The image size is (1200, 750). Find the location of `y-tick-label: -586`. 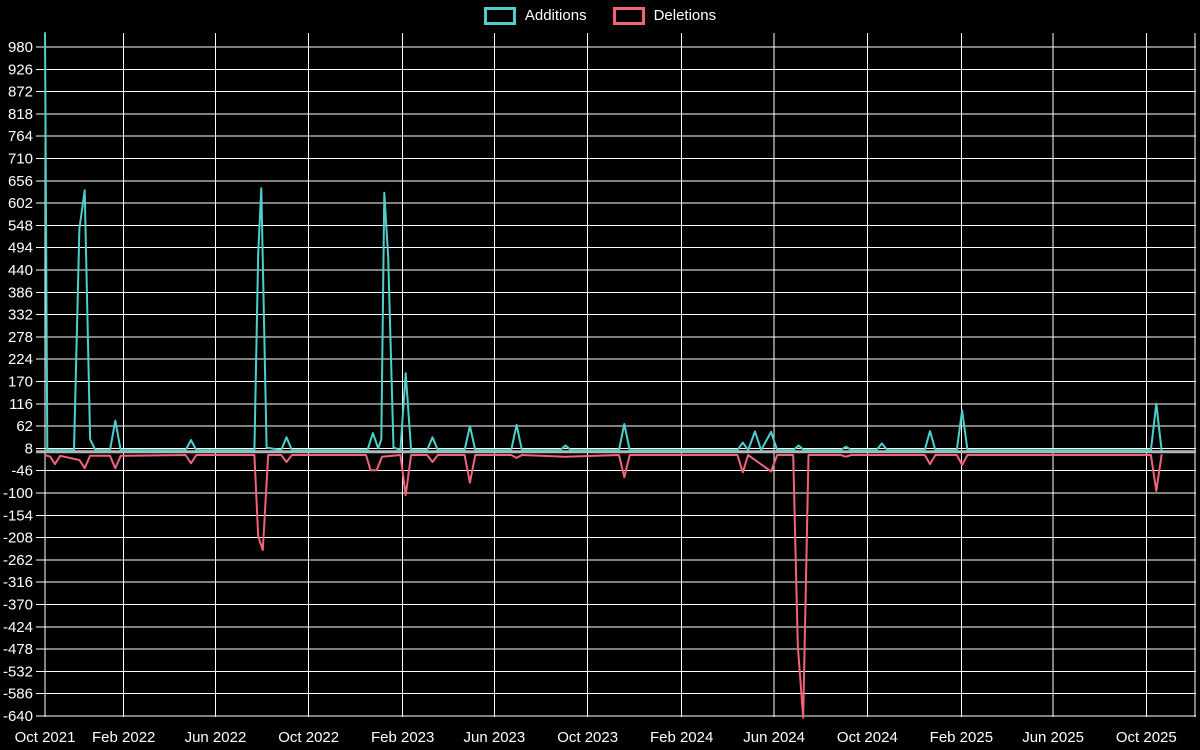

y-tick-label: -586 is located at coordinates (18, 694).